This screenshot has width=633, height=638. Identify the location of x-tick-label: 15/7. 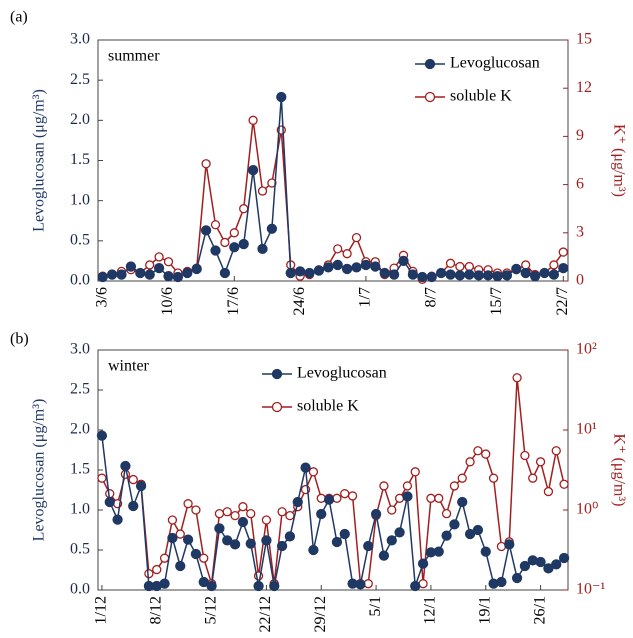
(496, 301).